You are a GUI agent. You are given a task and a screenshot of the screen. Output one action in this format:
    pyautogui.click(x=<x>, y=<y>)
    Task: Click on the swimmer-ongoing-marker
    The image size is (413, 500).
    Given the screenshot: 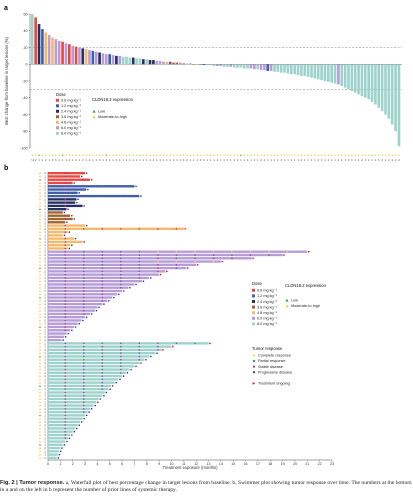 What is the action you would take?
    pyautogui.click(x=167, y=271)
    